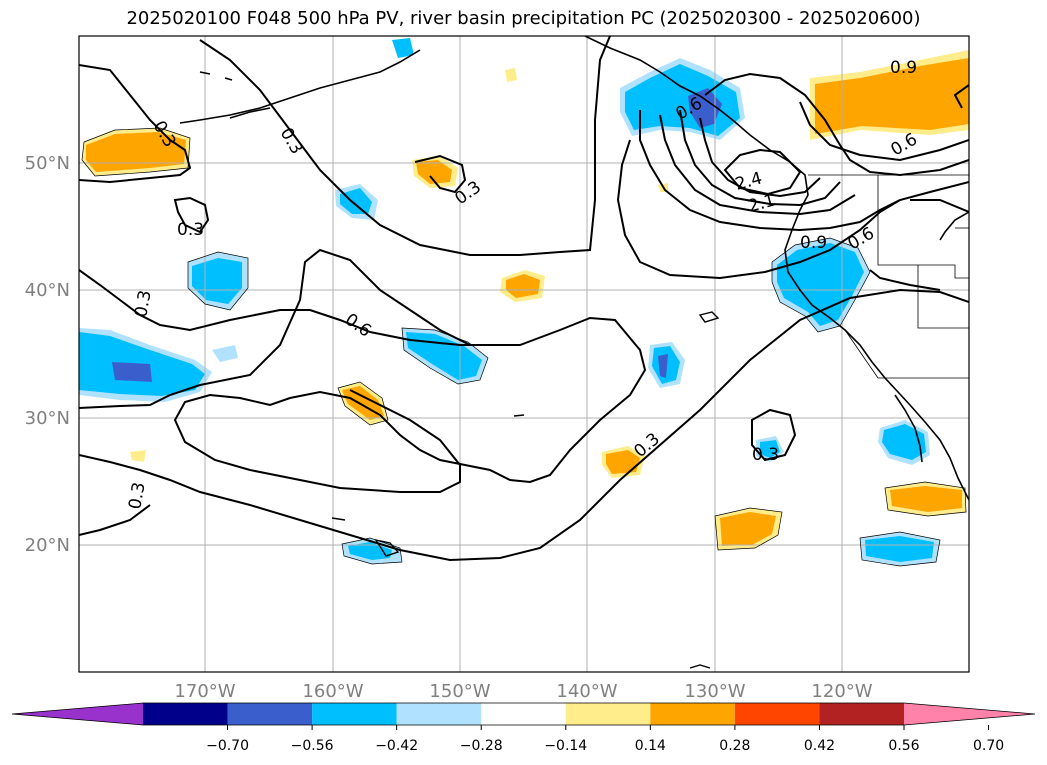 The width and height of the screenshot is (1047, 765). I want to click on longitude-labels: 170°W 160°W 150°W 140°W 130°W 120°W, so click(523, 691).